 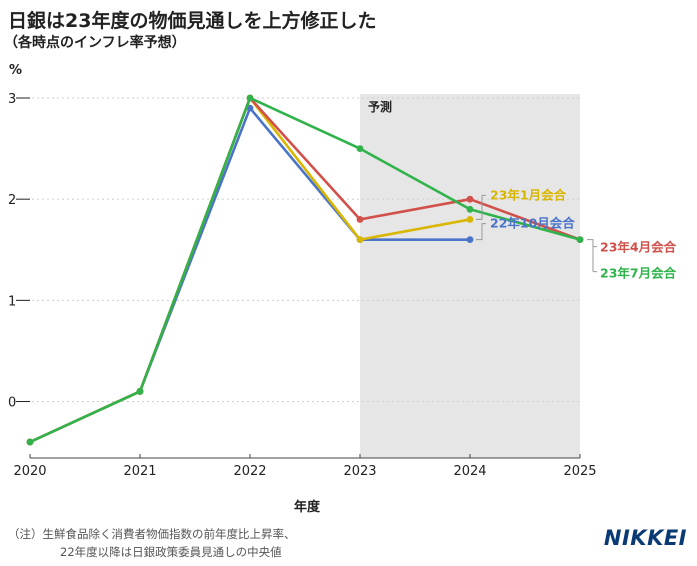 I want to click on series-label-oct: 22年10月会合, so click(x=532, y=223).